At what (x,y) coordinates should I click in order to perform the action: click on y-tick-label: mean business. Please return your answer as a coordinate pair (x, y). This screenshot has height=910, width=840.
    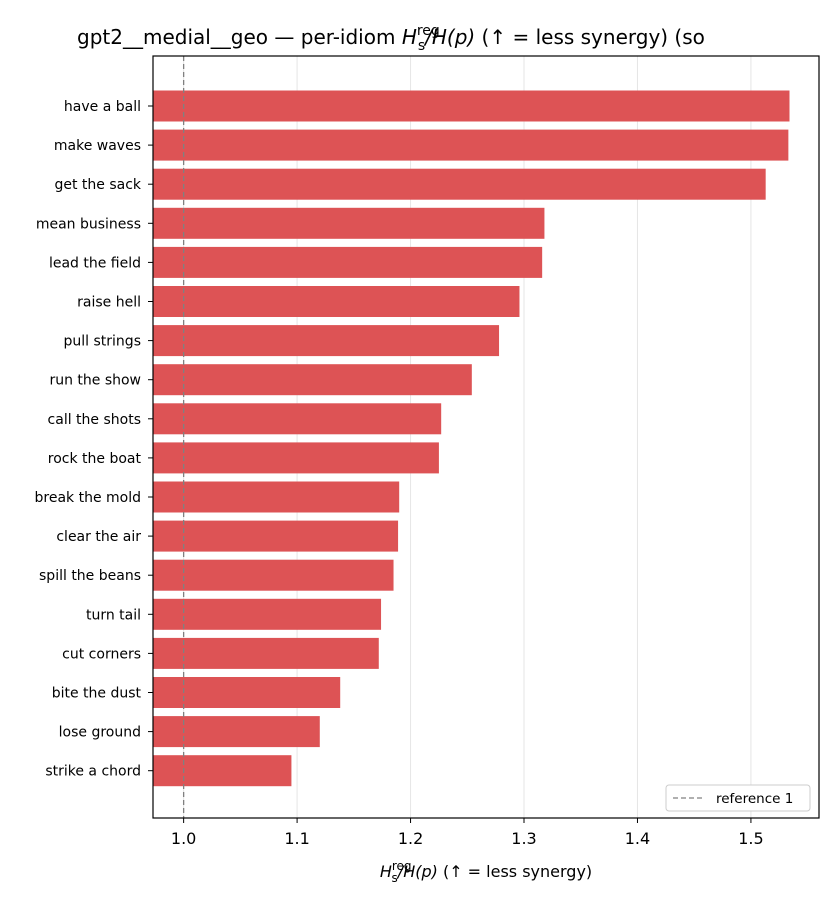
    Looking at the image, I should click on (88, 224).